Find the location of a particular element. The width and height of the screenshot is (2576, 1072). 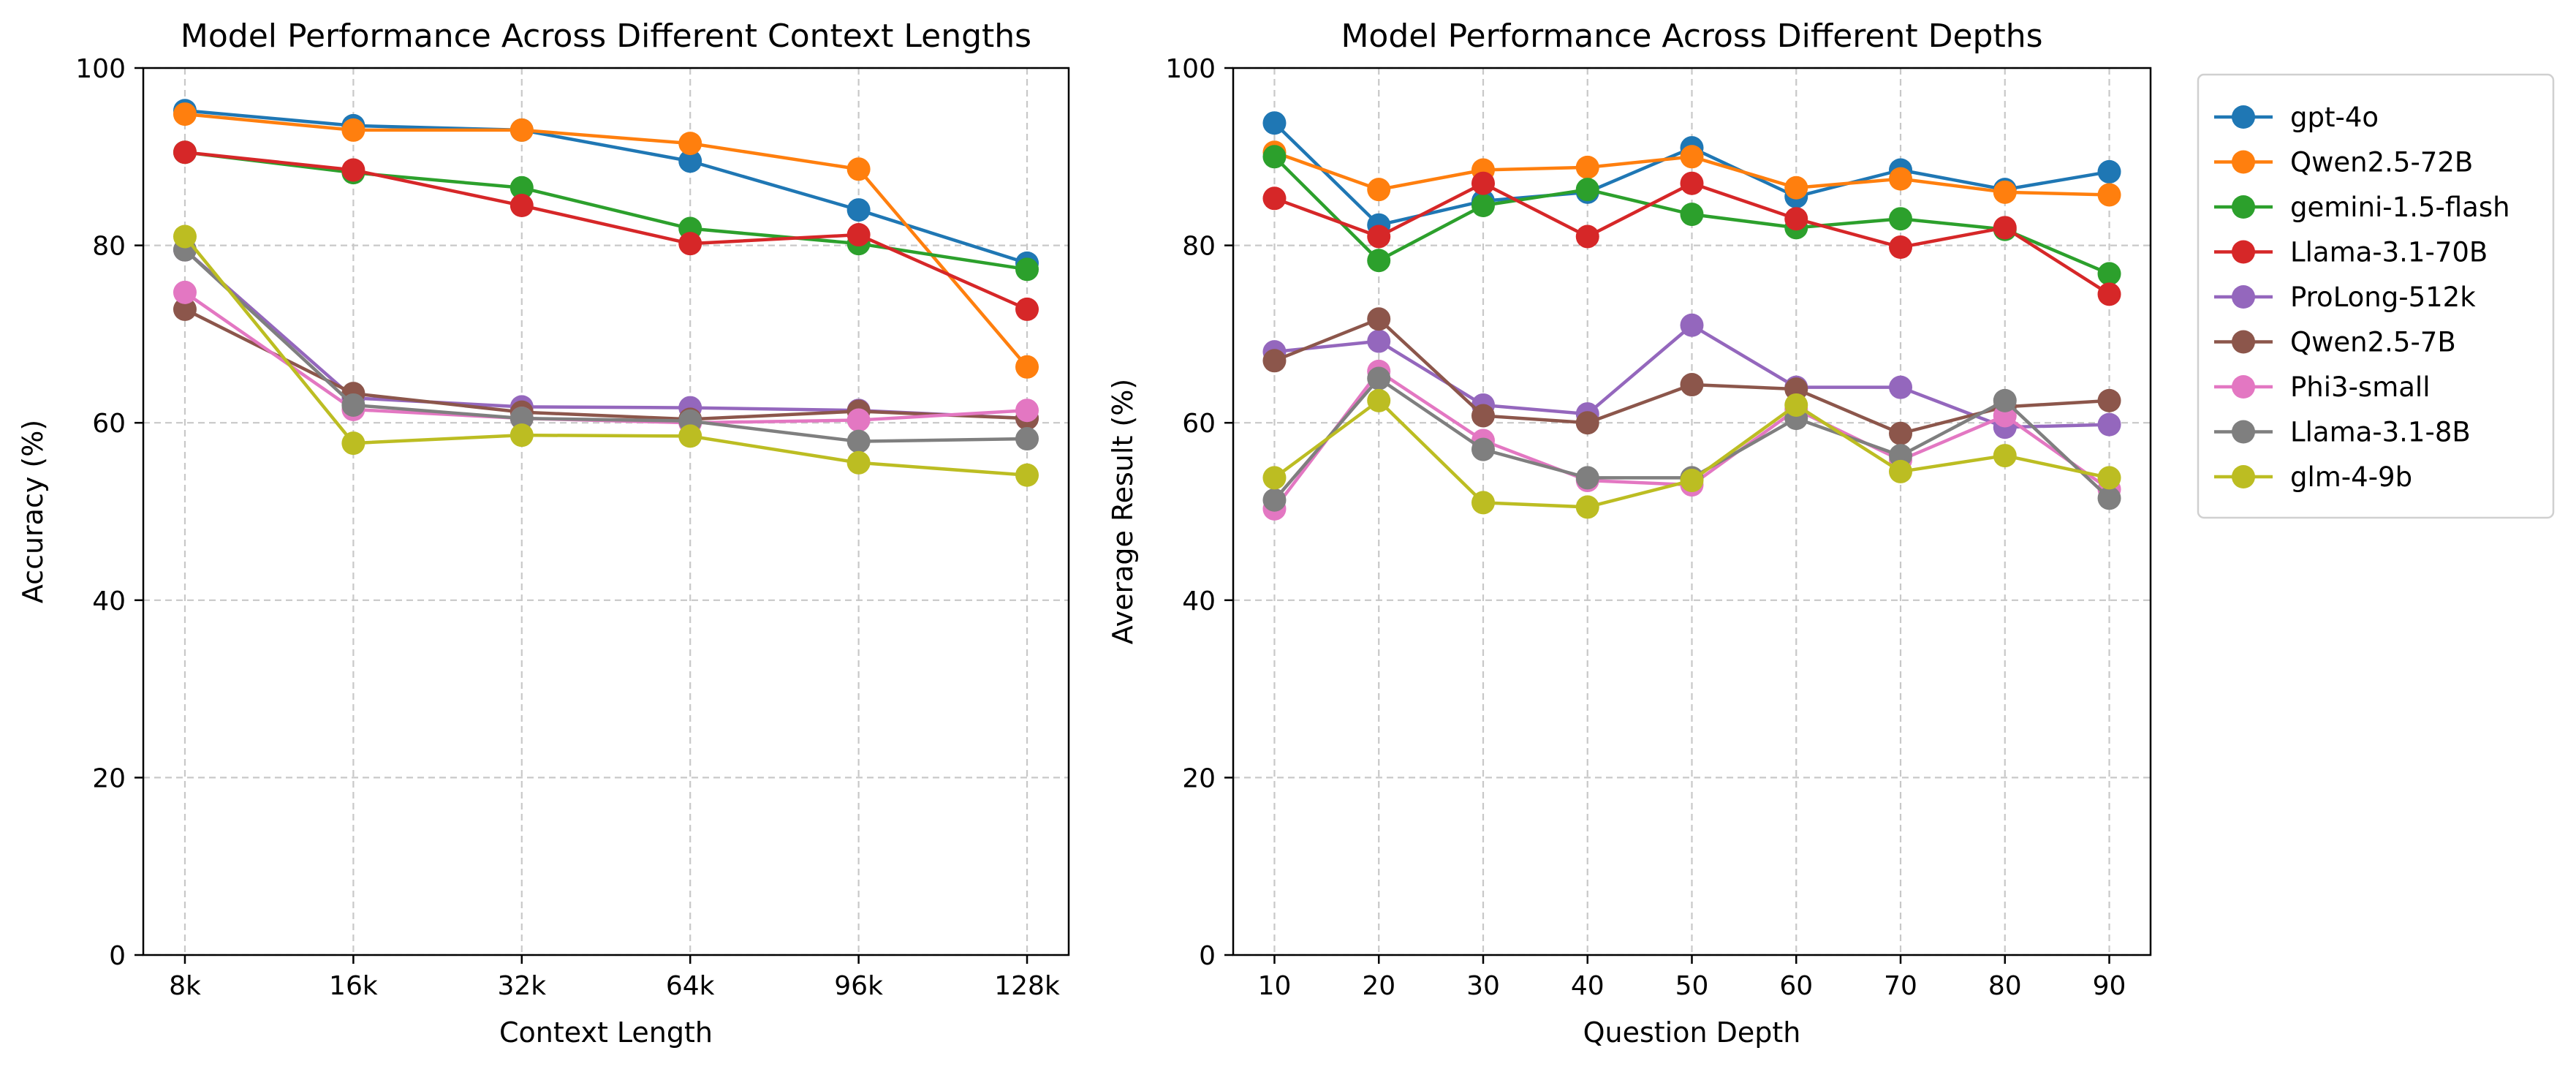

legend-label: Llama-3.1-8B is located at coordinates (2380, 432).